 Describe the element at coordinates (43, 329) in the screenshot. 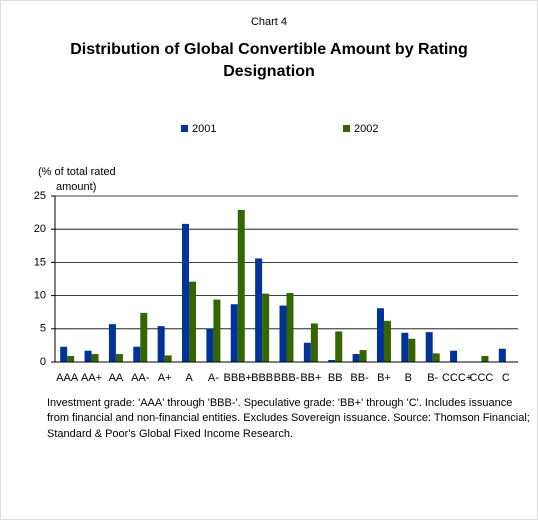

I see `y-tick-label: 5` at that location.